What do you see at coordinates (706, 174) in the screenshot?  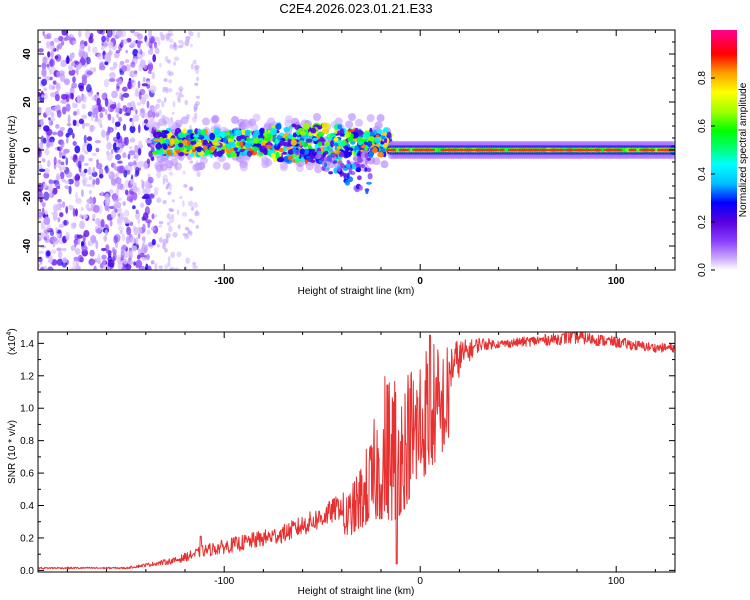 I see `colorbar-ticks: 0.0 0.2 0.4 0.6 0.8` at bounding box center [706, 174].